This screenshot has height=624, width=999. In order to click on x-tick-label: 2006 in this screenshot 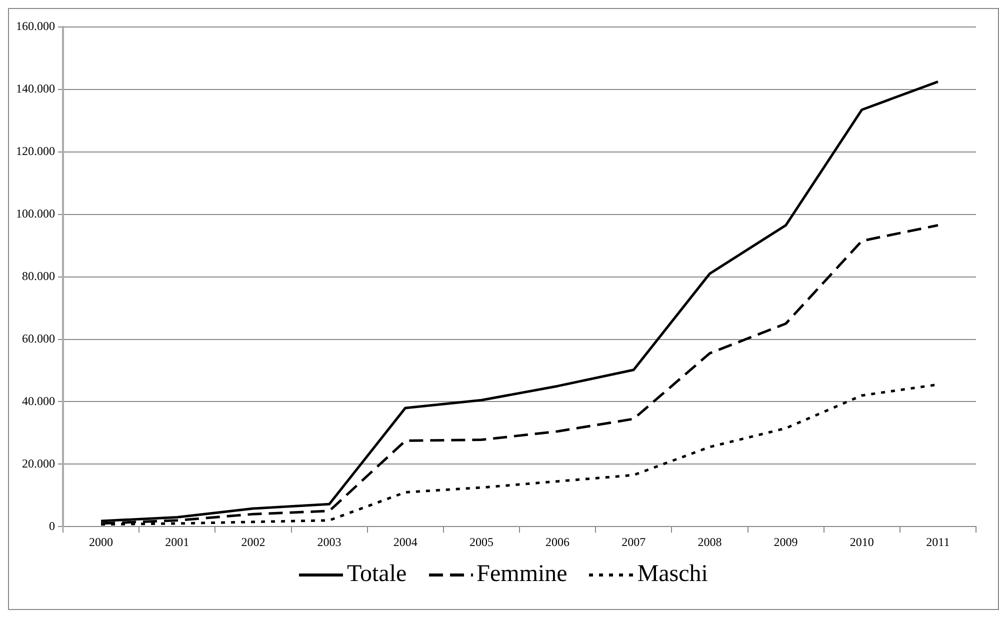, I will do `click(558, 541)`.